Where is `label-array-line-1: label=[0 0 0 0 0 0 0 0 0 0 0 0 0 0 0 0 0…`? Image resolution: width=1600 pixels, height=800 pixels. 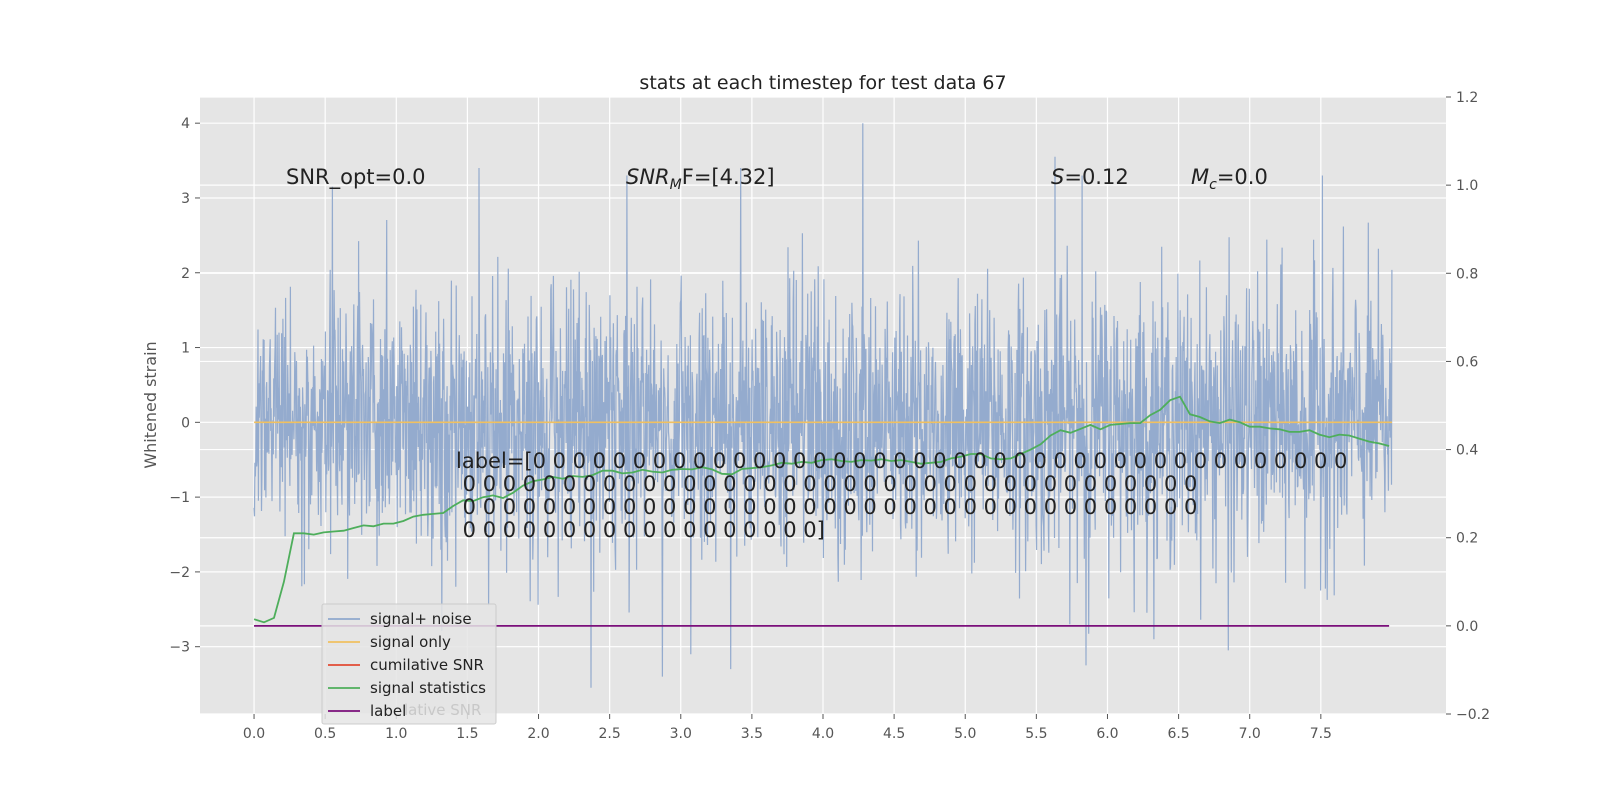
label-array-line-1: label=[0 0 0 0 0 0 0 0 0 0 0 0 0 0 0 0 0… is located at coordinates (901, 461).